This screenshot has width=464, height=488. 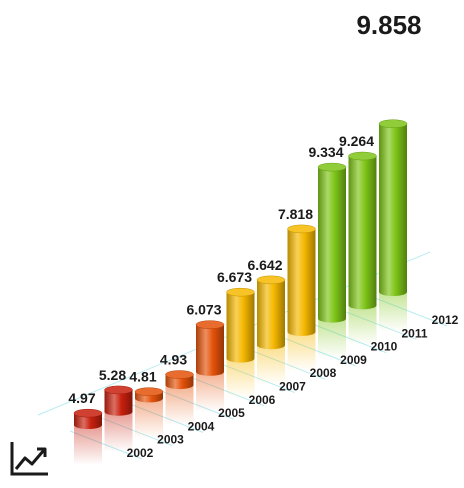 I want to click on bar-2003, so click(x=118, y=400).